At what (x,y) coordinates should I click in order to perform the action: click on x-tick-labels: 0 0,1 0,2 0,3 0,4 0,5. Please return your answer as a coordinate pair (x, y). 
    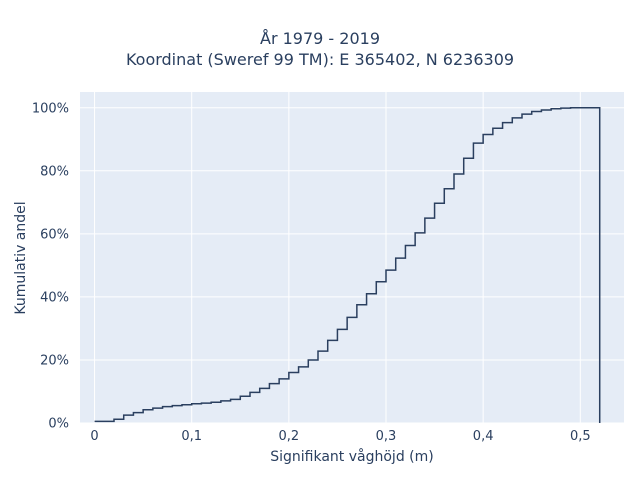
    Looking at the image, I should click on (340, 436).